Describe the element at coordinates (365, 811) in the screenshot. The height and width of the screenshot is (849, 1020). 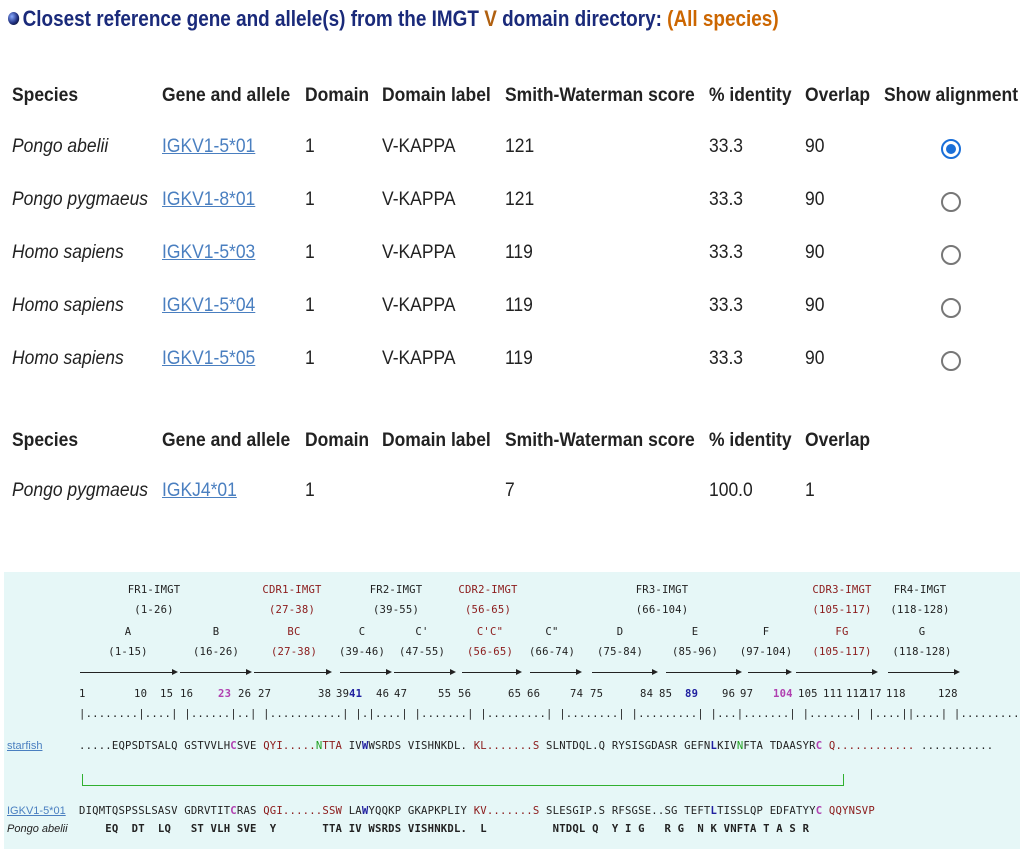
I see `sequence-segment: W` at that location.